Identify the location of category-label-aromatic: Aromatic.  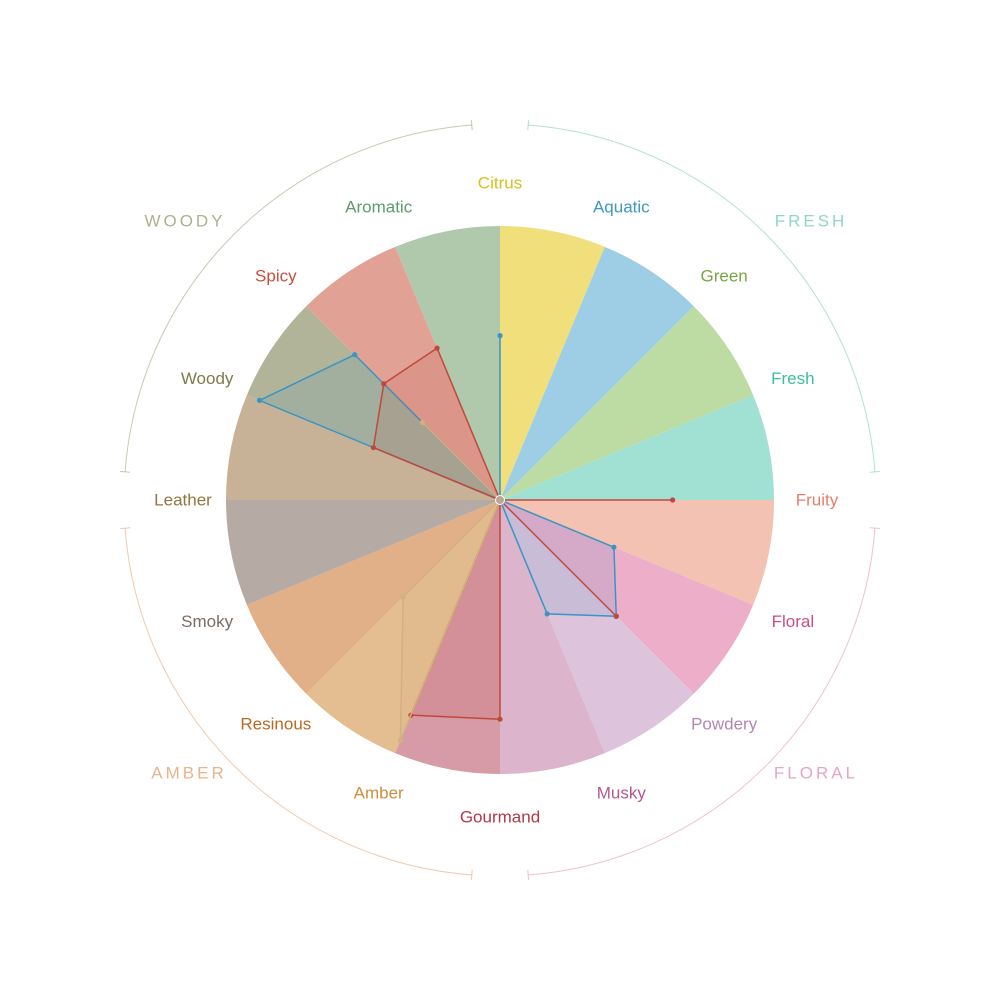
(379, 207).